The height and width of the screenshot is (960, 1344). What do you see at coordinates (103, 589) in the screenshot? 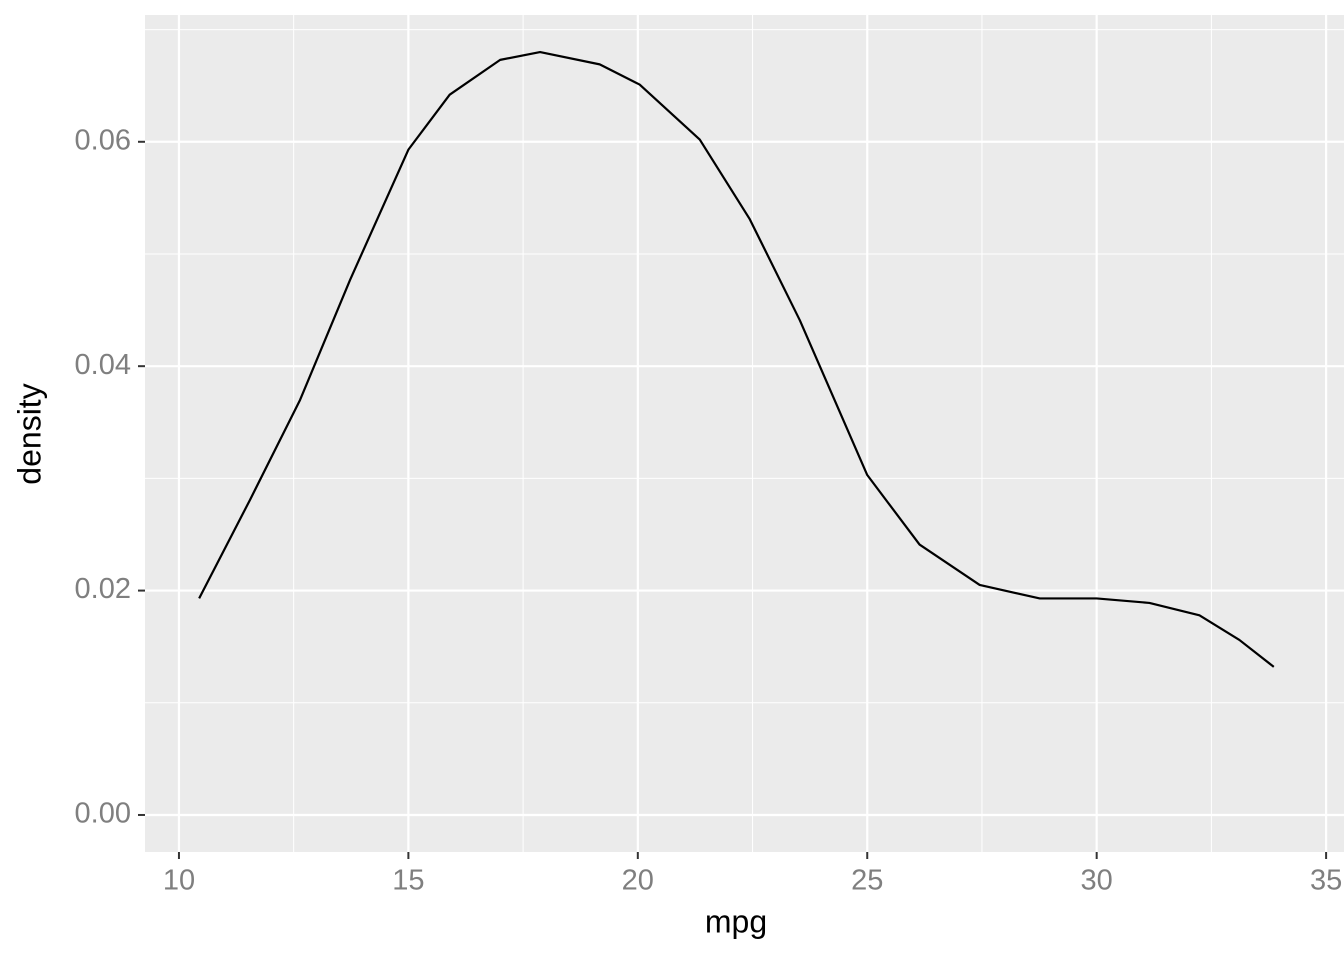
I see `y-tick-label: 0.02` at bounding box center [103, 589].